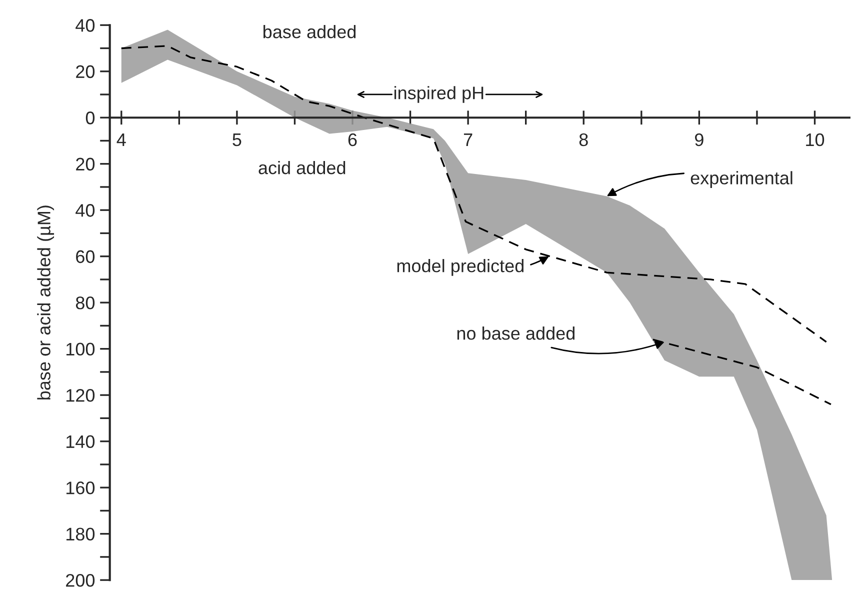  What do you see at coordinates (815, 139) in the screenshot?
I see `x-tick-label: 10` at bounding box center [815, 139].